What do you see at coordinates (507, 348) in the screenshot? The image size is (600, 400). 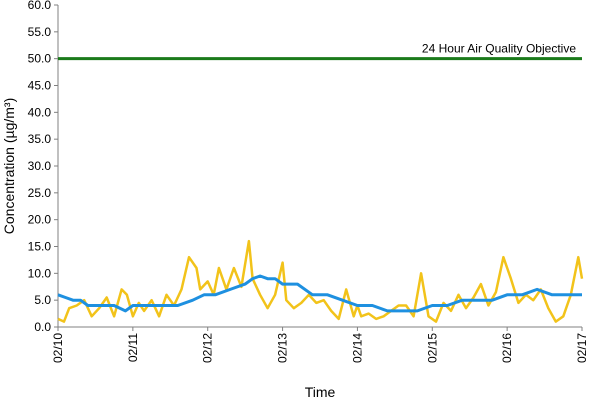 I see `x-tick-label: 02/16` at bounding box center [507, 348].